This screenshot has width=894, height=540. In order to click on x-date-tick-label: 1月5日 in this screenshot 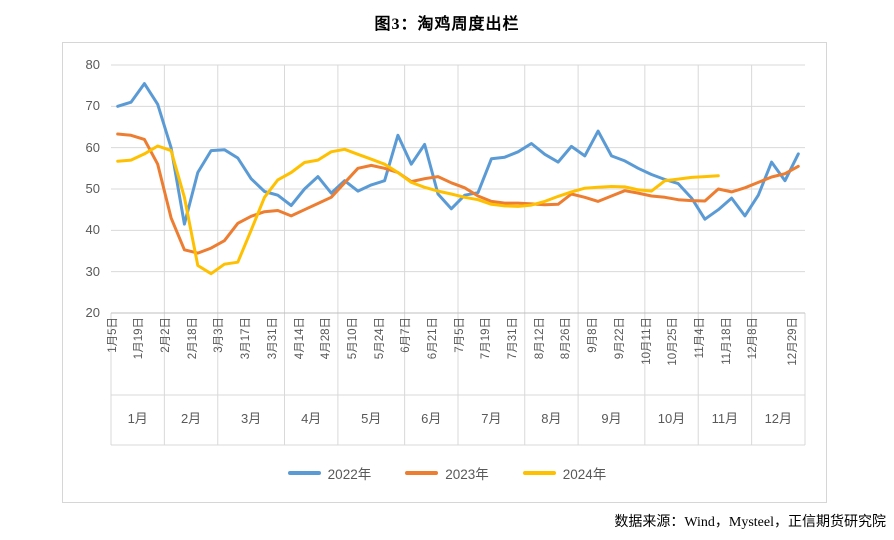, I will do `click(112, 335)`.